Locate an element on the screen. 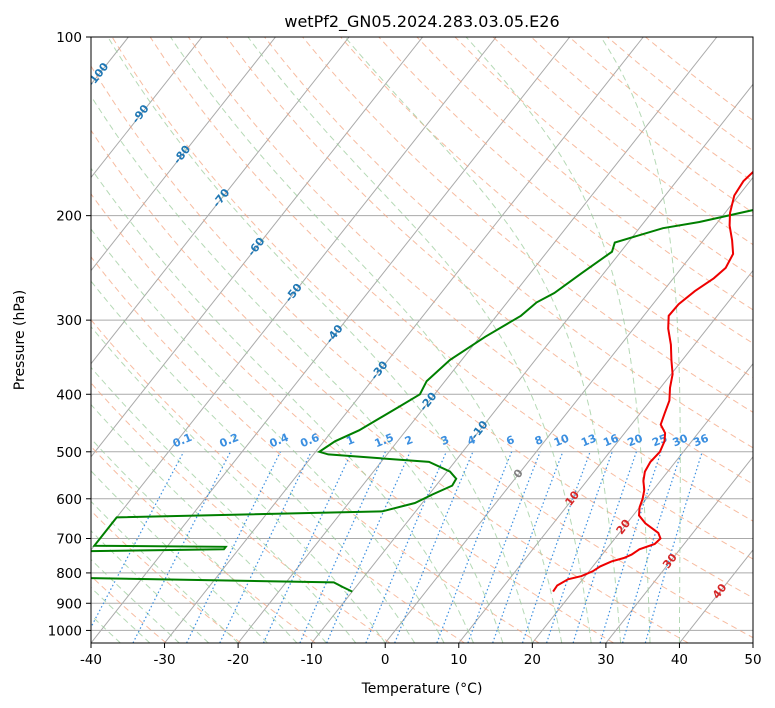 The height and width of the screenshot is (708, 775). x-tick-label: -20 is located at coordinates (238, 660).